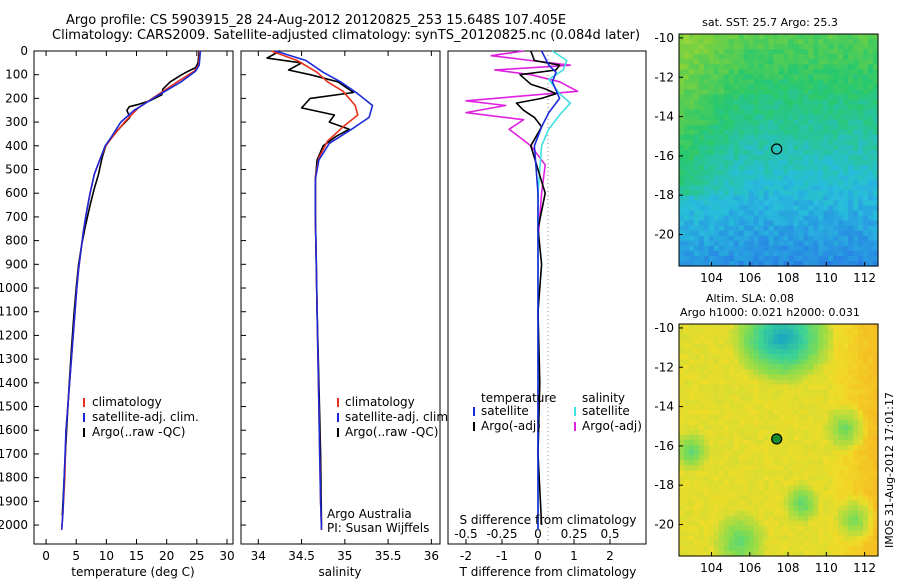 This screenshot has height=580, width=900. Describe the element at coordinates (339, 572) in the screenshot. I see `salinity-xlabel: salinity` at that location.